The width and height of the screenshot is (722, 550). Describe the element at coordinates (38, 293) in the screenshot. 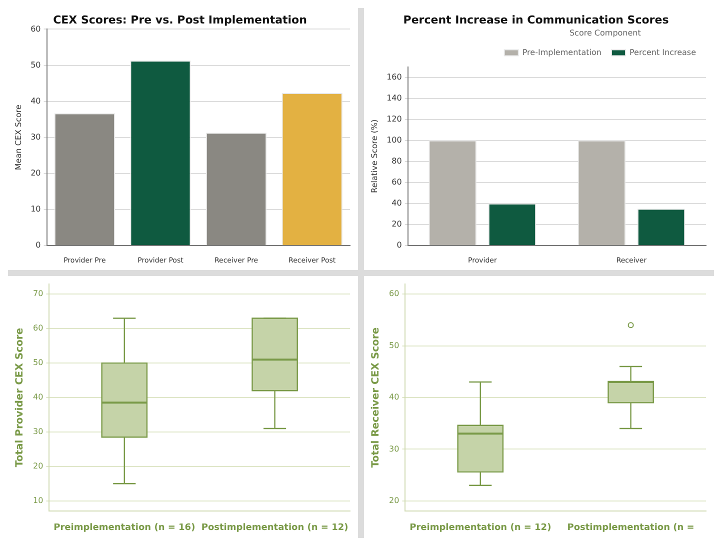

I see `y-tick-label: 70` at that location.